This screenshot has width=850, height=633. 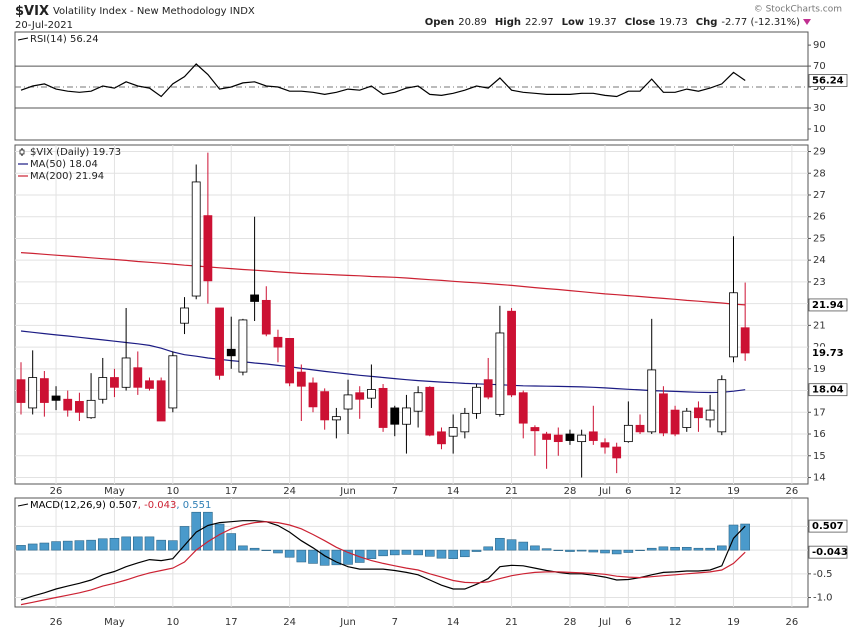 What do you see at coordinates (819, 66) in the screenshot?
I see `y-tick-label: 70` at bounding box center [819, 66].